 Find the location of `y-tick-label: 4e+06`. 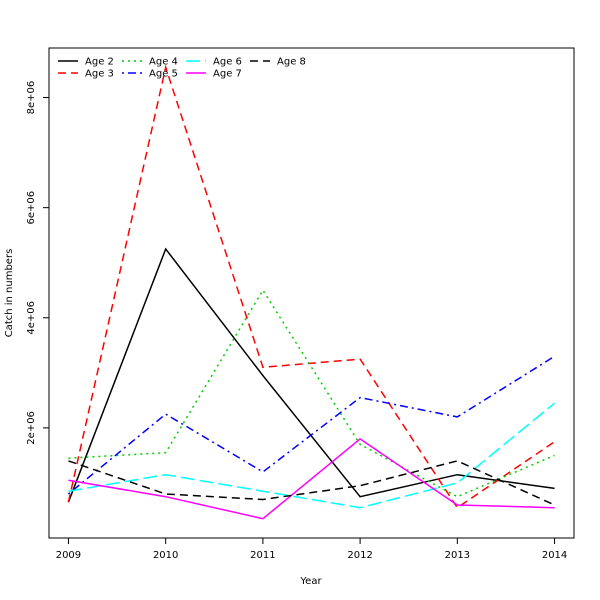

y-tick-label: 4e+06 is located at coordinates (31, 318).